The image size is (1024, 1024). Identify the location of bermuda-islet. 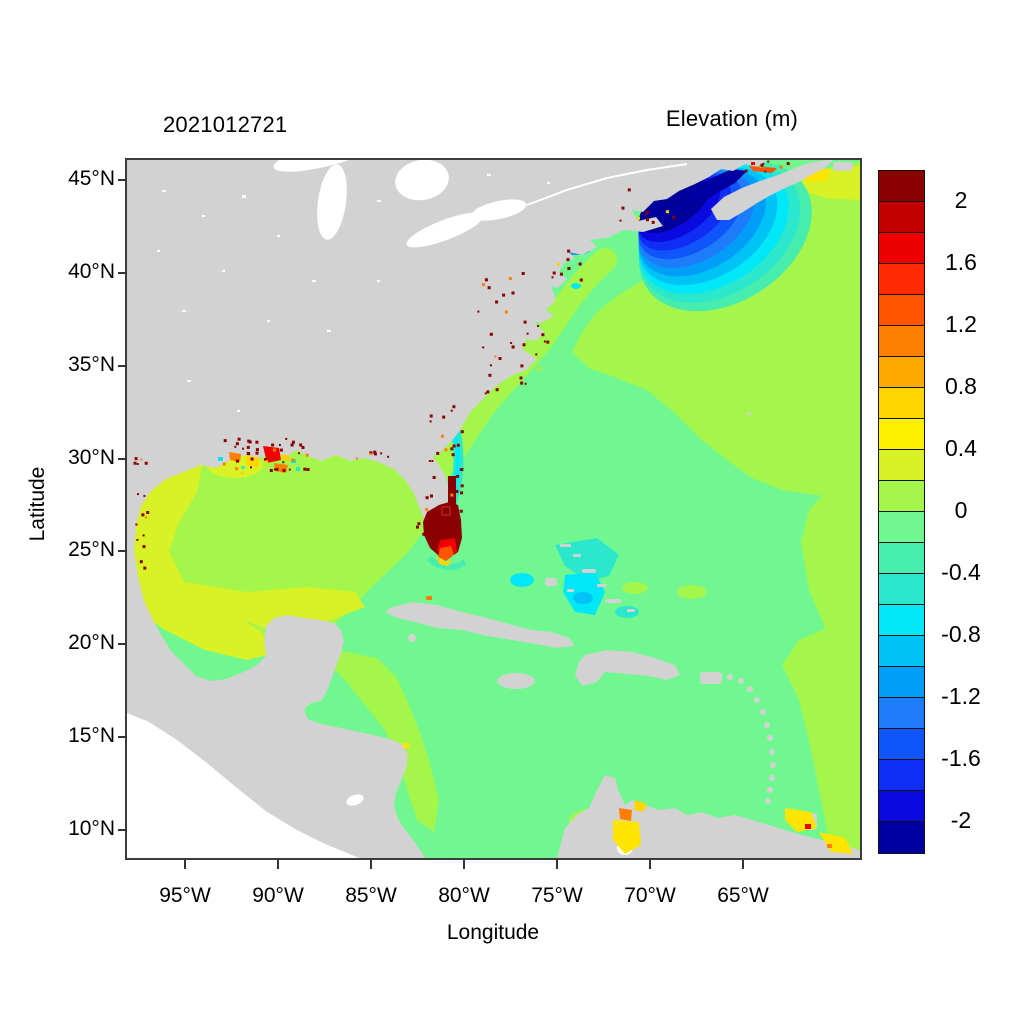
(749, 413).